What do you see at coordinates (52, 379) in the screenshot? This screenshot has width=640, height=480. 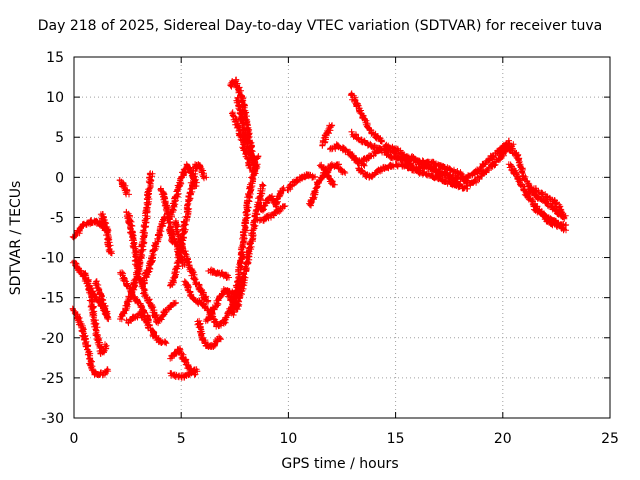 I see `y-tick-label: -25` at bounding box center [52, 379].